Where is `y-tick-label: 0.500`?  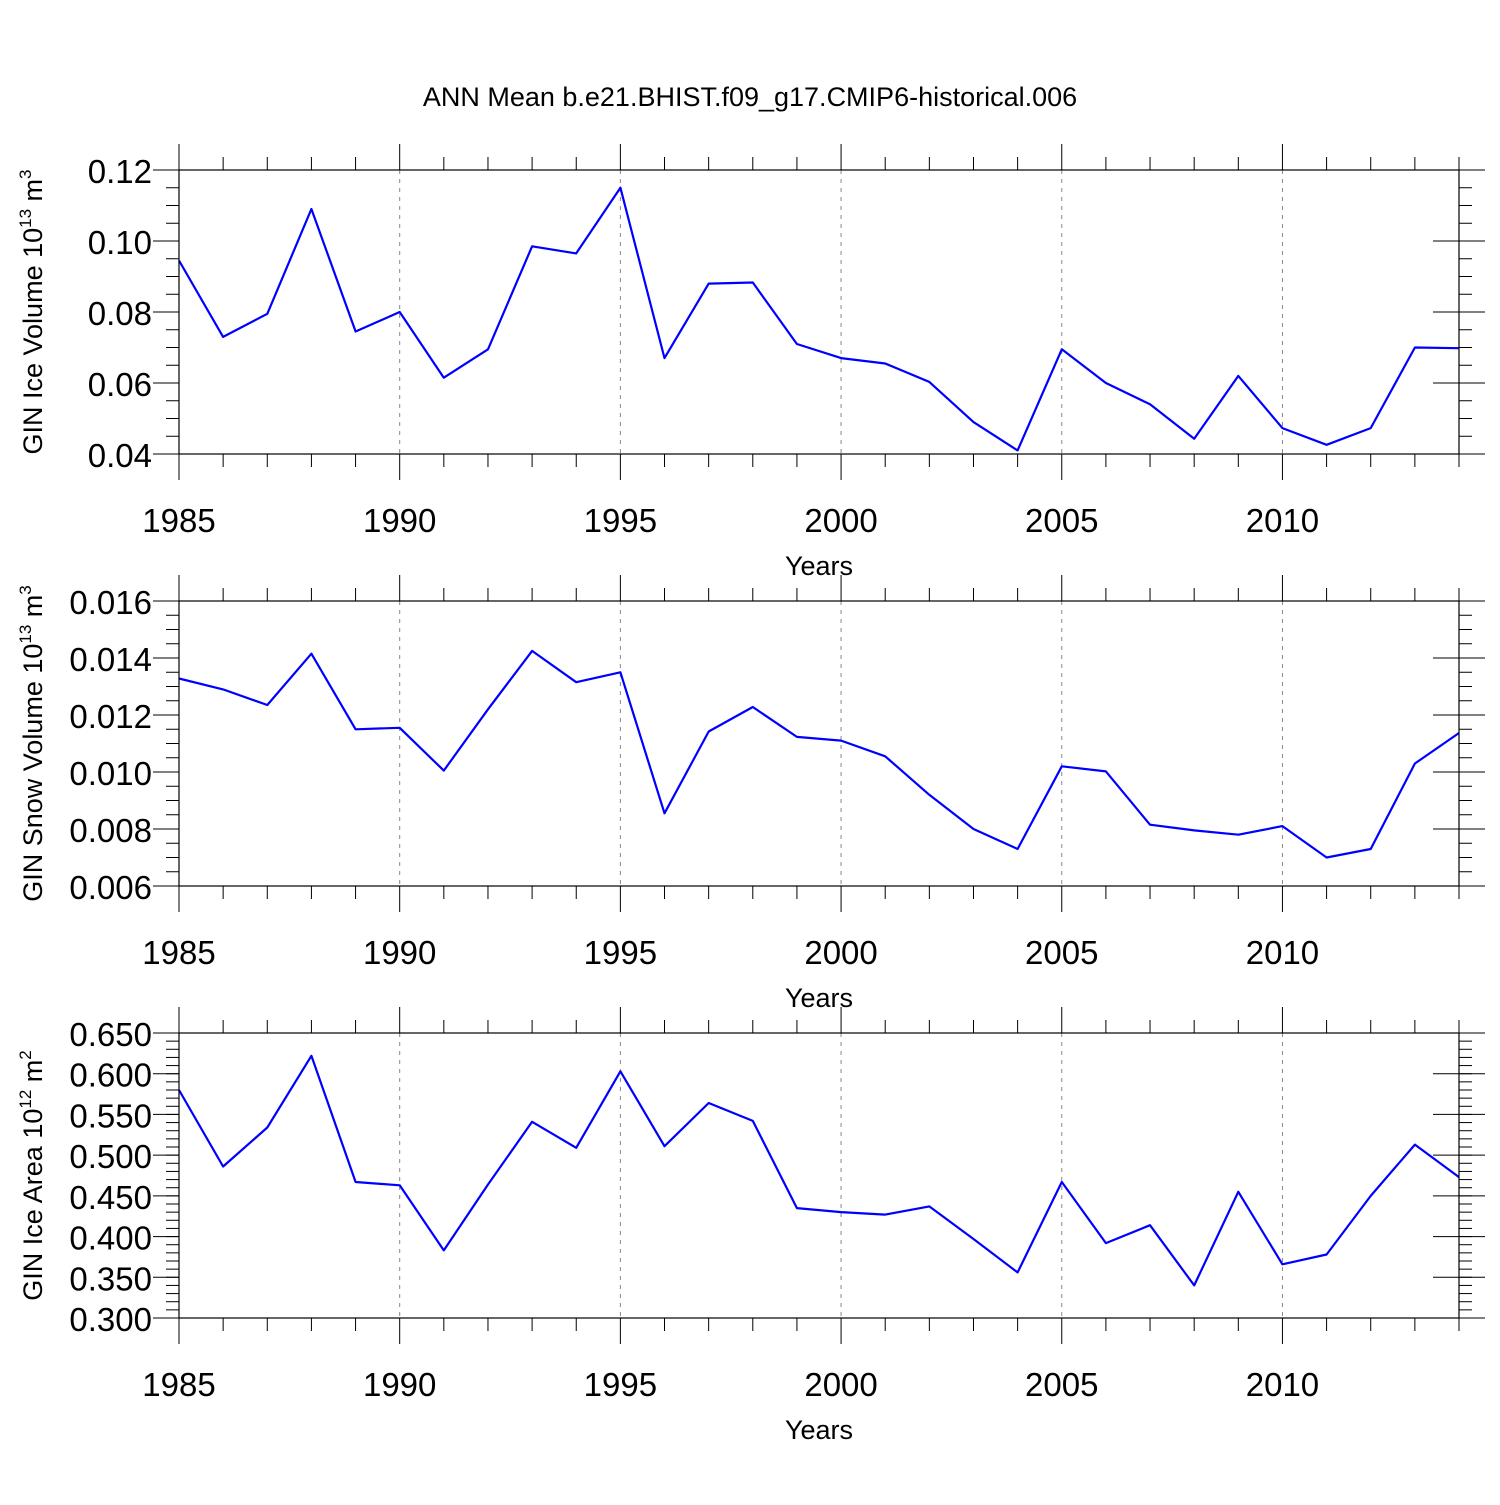 y-tick-label: 0.500 is located at coordinates (110, 1156).